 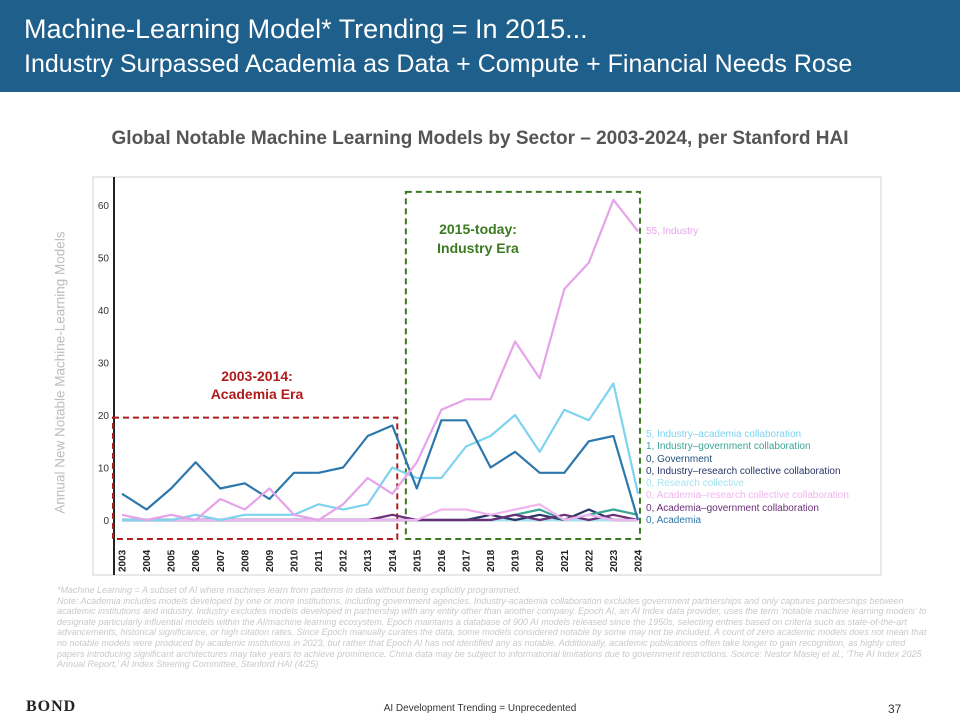 I want to click on series-line-academia-research-collective-collaboration, so click(x=380, y=512).